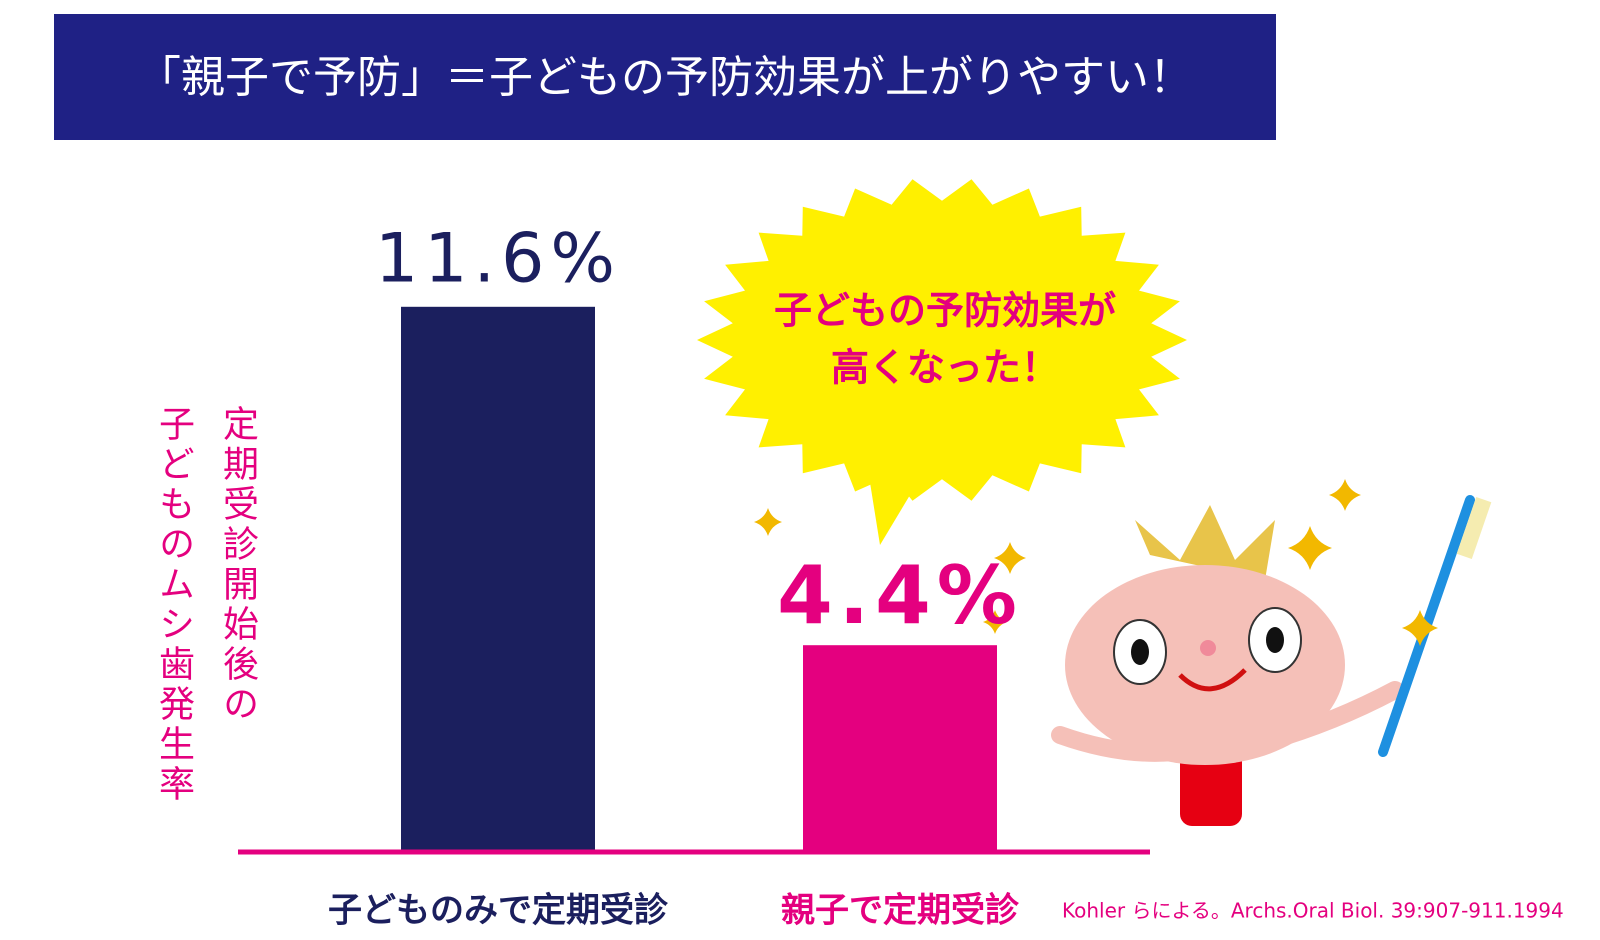  Describe the element at coordinates (945, 311) in the screenshot. I see `annotation: 子どもの予防効果が` at that location.